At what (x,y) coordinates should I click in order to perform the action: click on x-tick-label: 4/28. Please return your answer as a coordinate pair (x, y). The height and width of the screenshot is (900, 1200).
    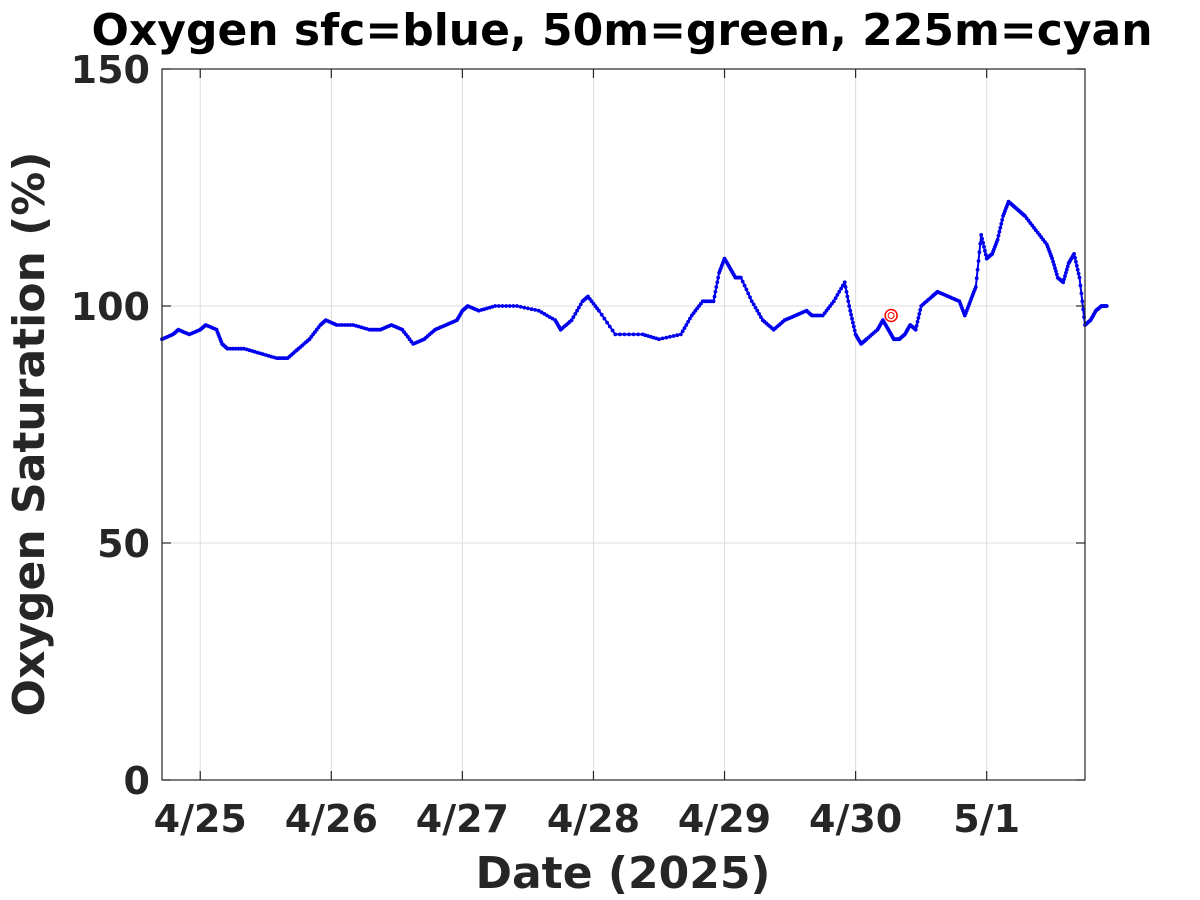
    Looking at the image, I should click on (593, 819).